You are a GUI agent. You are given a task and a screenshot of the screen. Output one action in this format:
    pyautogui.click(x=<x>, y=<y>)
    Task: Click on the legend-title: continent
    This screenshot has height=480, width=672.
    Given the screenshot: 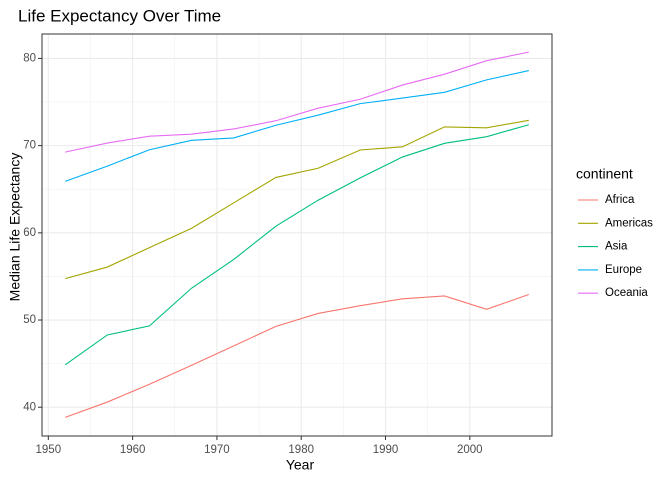 What is the action you would take?
    pyautogui.click(x=604, y=174)
    